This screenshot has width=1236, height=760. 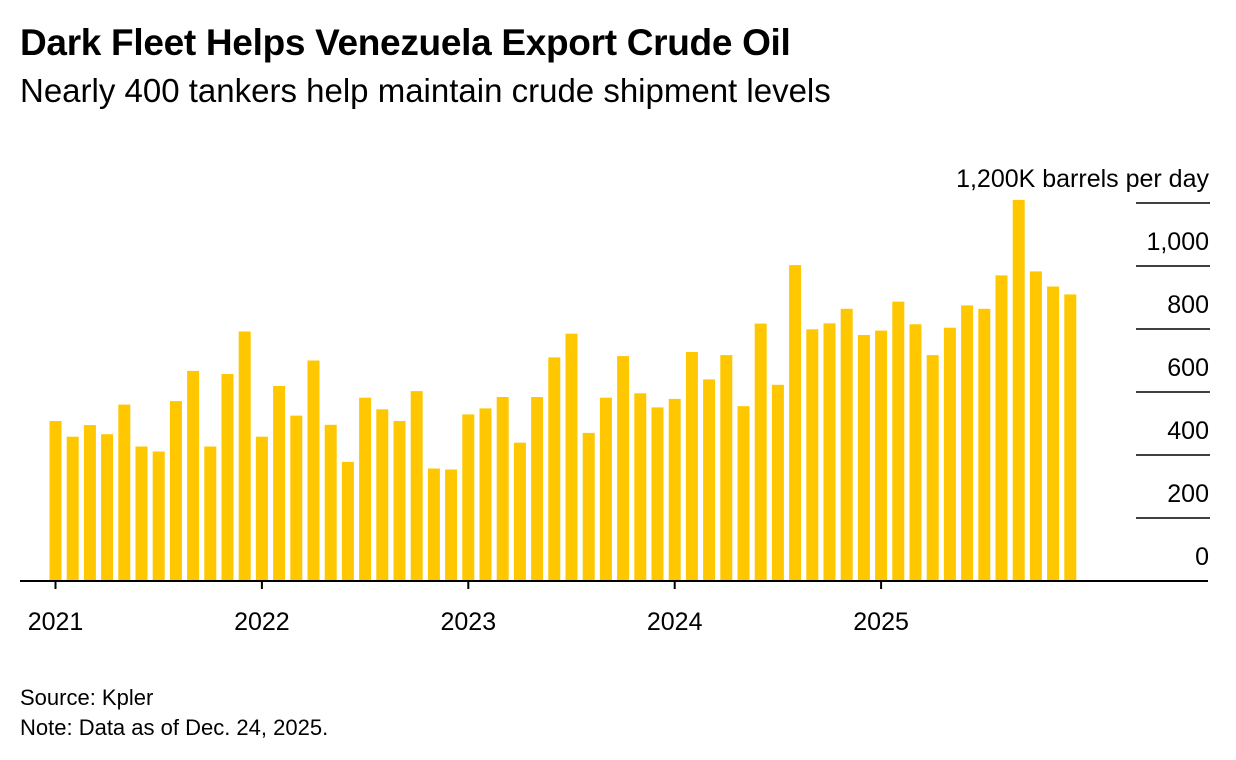 What do you see at coordinates (347, 521) in the screenshot?
I see `bar-jun-2022` at bounding box center [347, 521].